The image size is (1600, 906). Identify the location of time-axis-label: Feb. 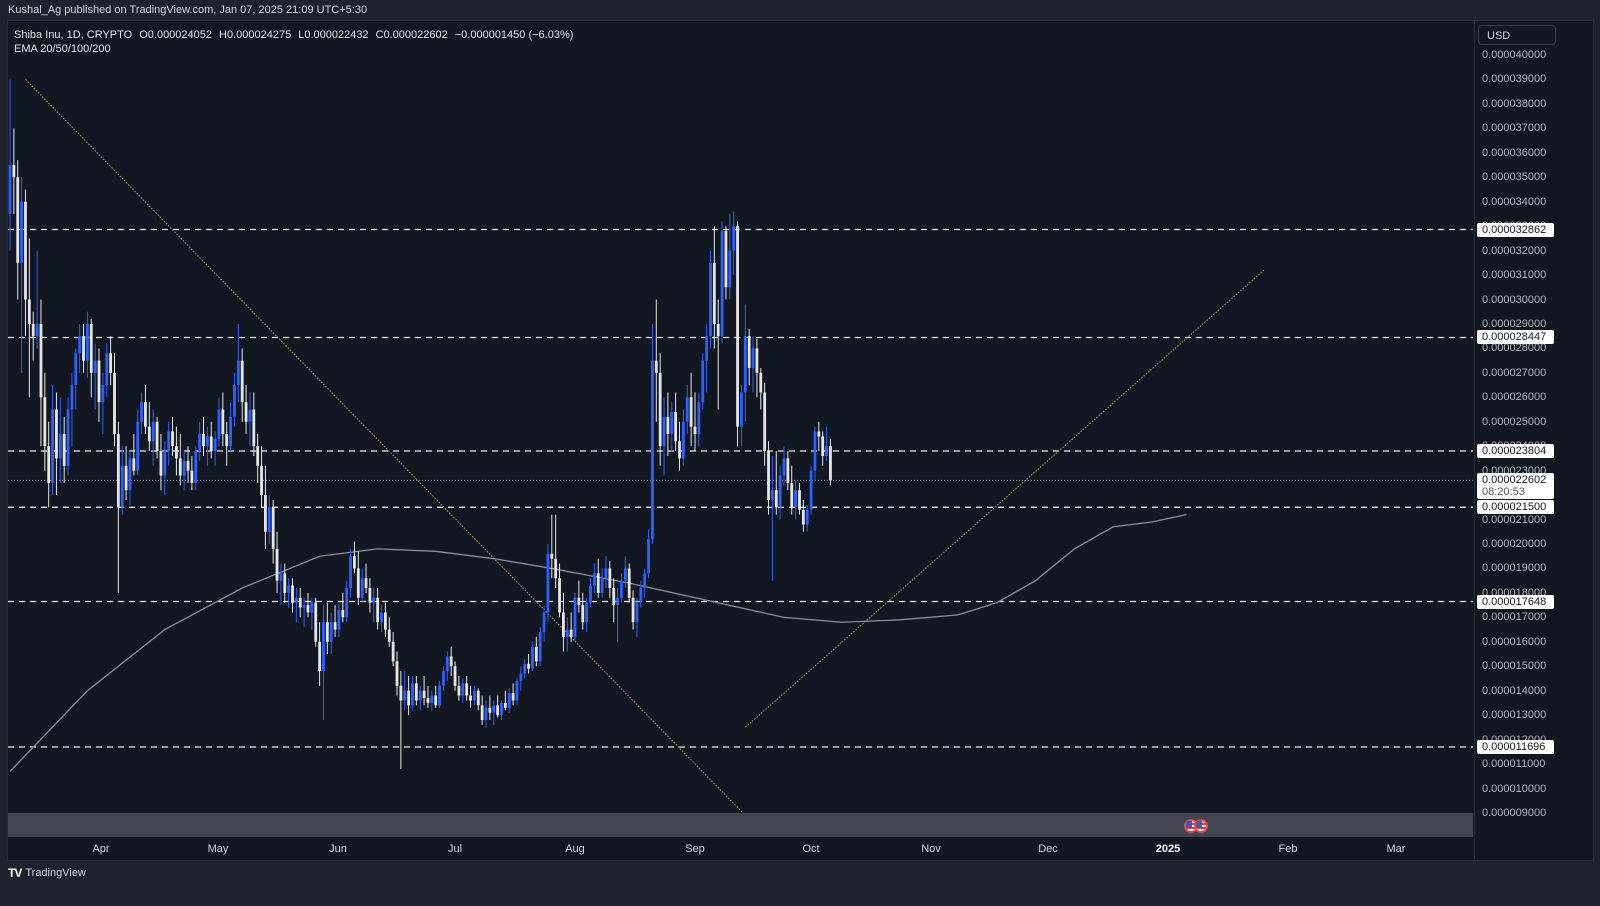
(1288, 849).